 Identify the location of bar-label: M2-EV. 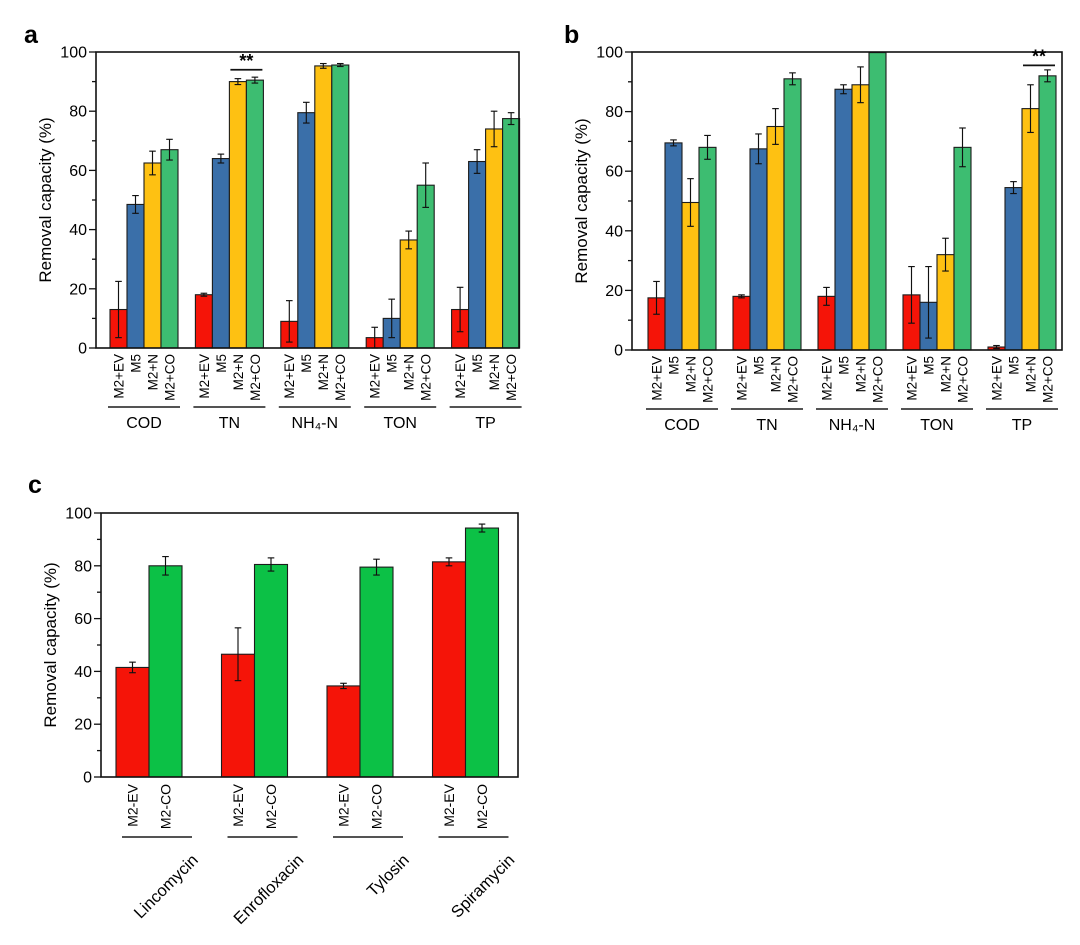
(449, 804).